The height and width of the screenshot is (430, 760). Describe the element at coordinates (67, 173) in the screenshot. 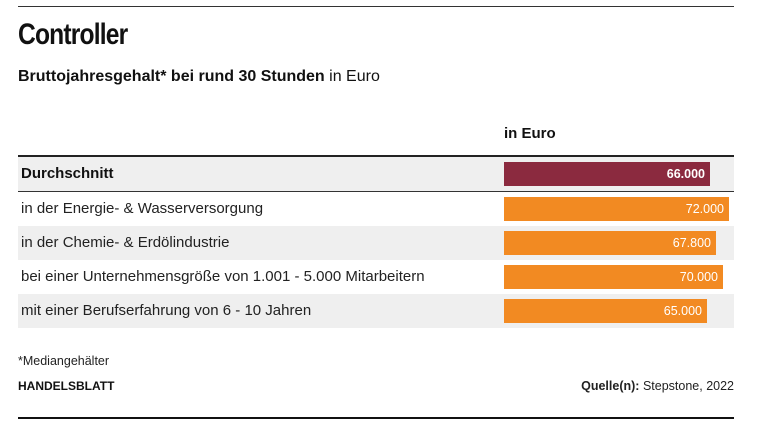

I see `row-label: Durchschnitt` at that location.